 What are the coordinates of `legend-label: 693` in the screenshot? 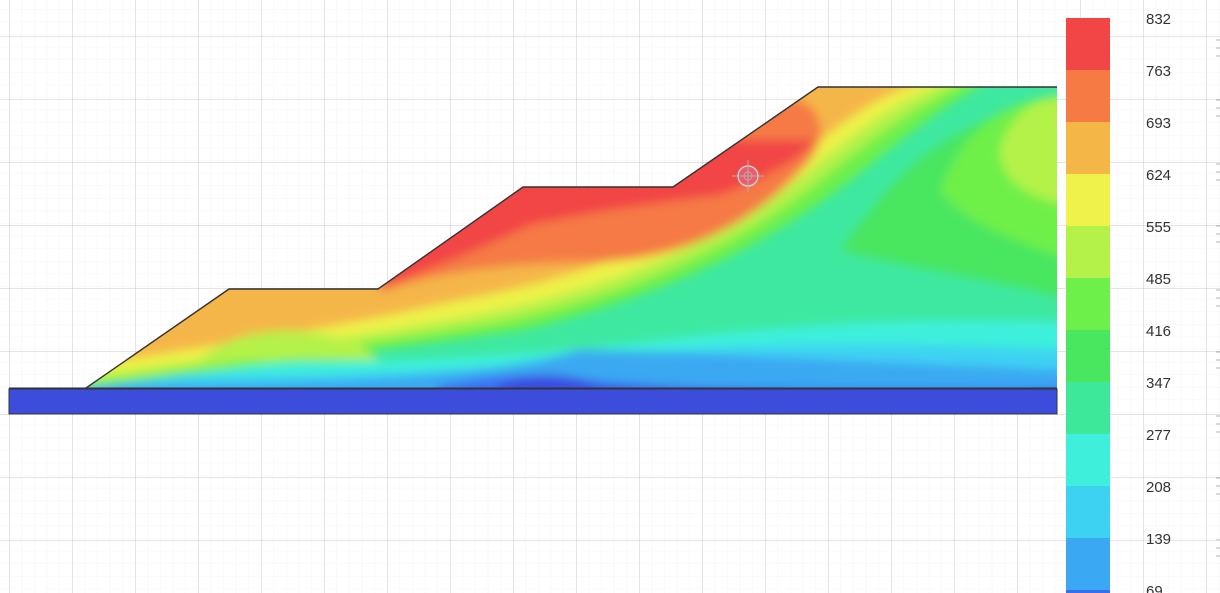 It's located at (1159, 123).